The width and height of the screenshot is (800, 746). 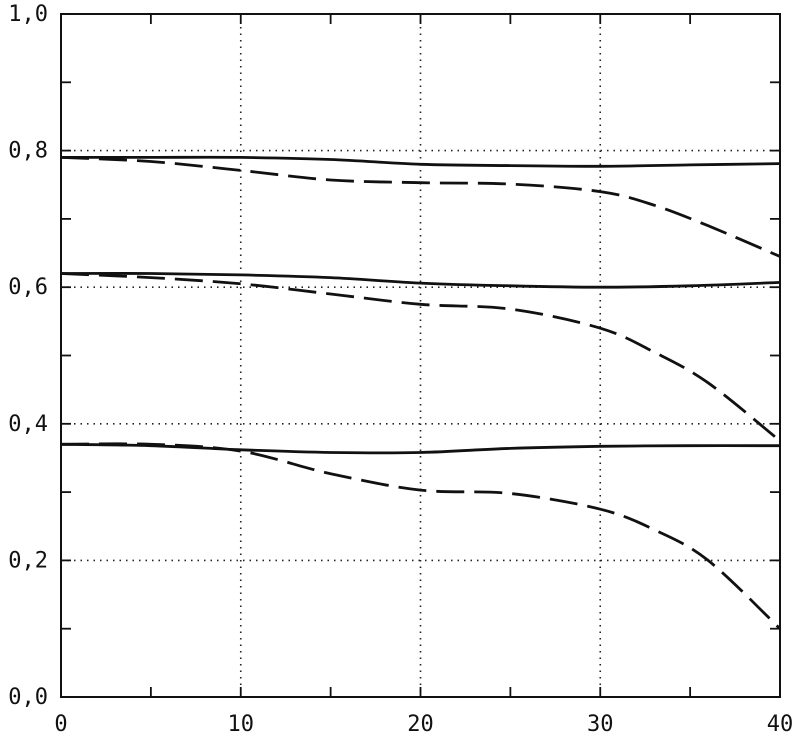 I want to click on y-tick-label: 0,0, so click(x=28, y=697).